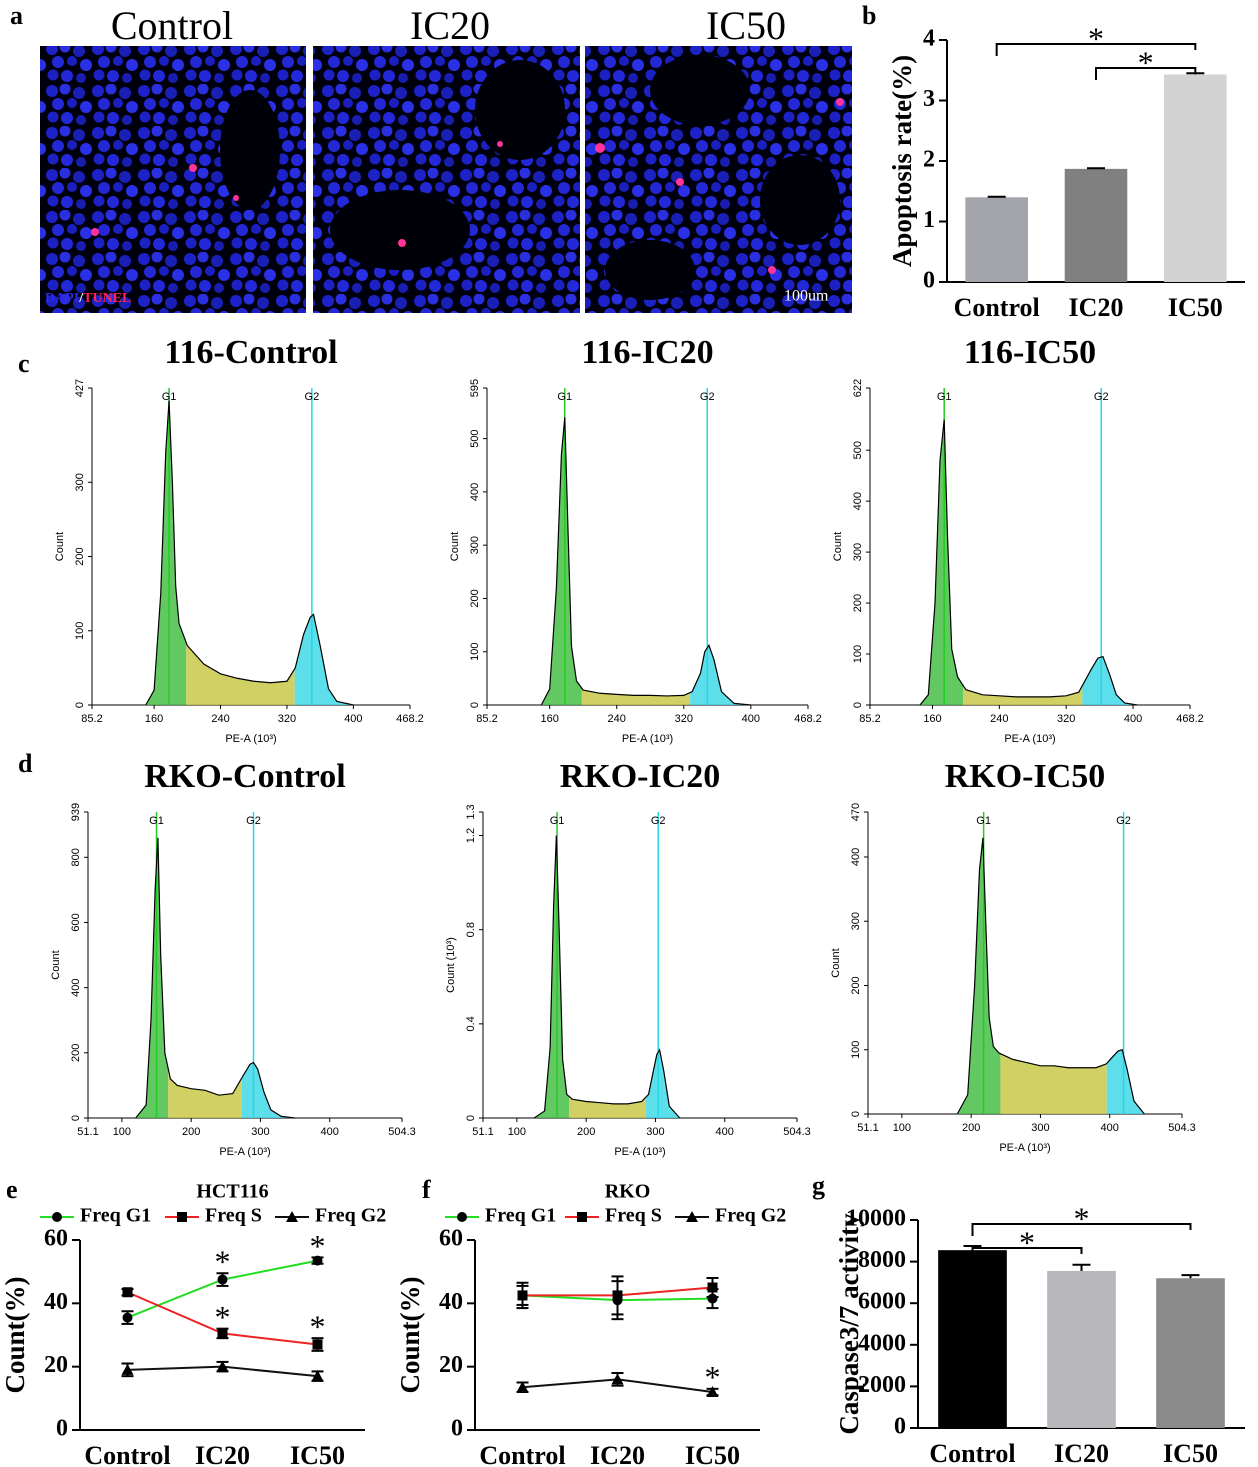 This screenshot has height=1467, width=1258. I want to click on y-axis-label: Count(%), so click(15, 1334).